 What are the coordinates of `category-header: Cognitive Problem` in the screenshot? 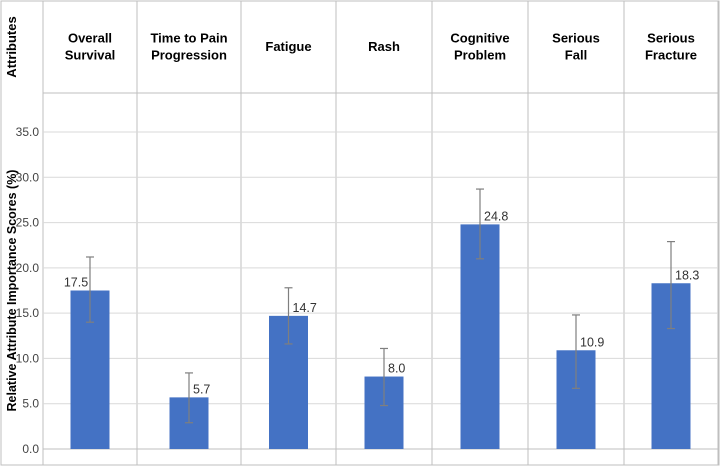 It's located at (479, 47).